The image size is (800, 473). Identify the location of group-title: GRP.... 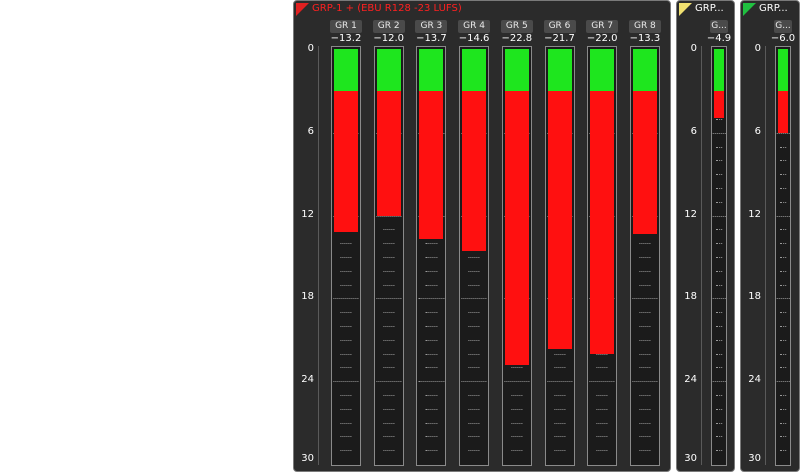
(709, 8).